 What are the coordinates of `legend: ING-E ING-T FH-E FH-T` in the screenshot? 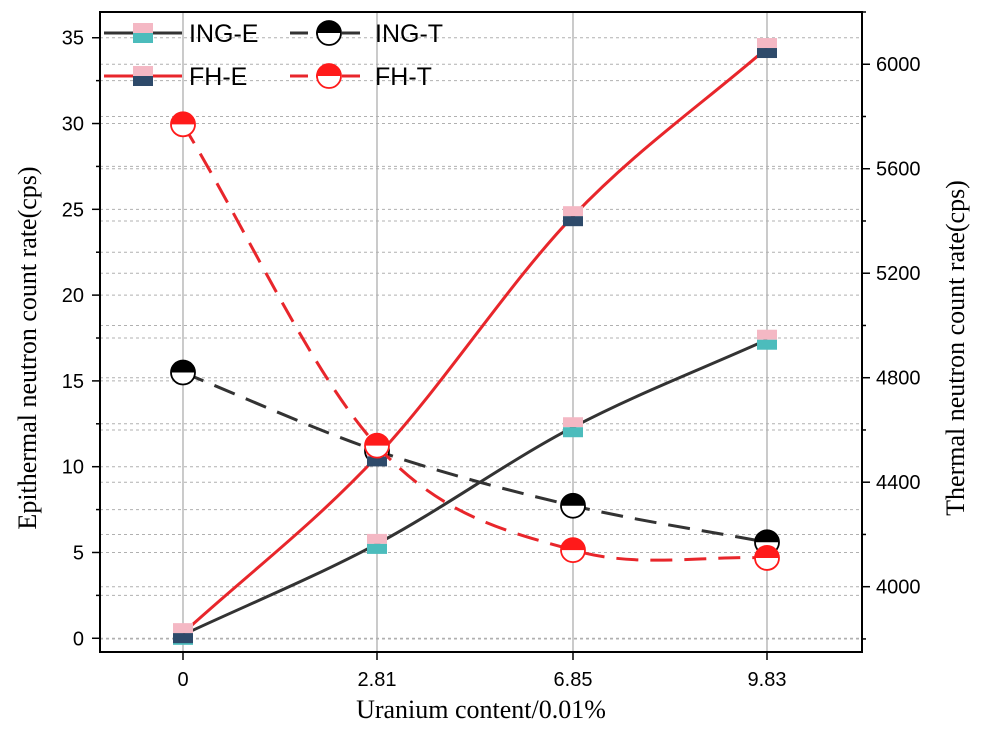 It's located at (273, 55).